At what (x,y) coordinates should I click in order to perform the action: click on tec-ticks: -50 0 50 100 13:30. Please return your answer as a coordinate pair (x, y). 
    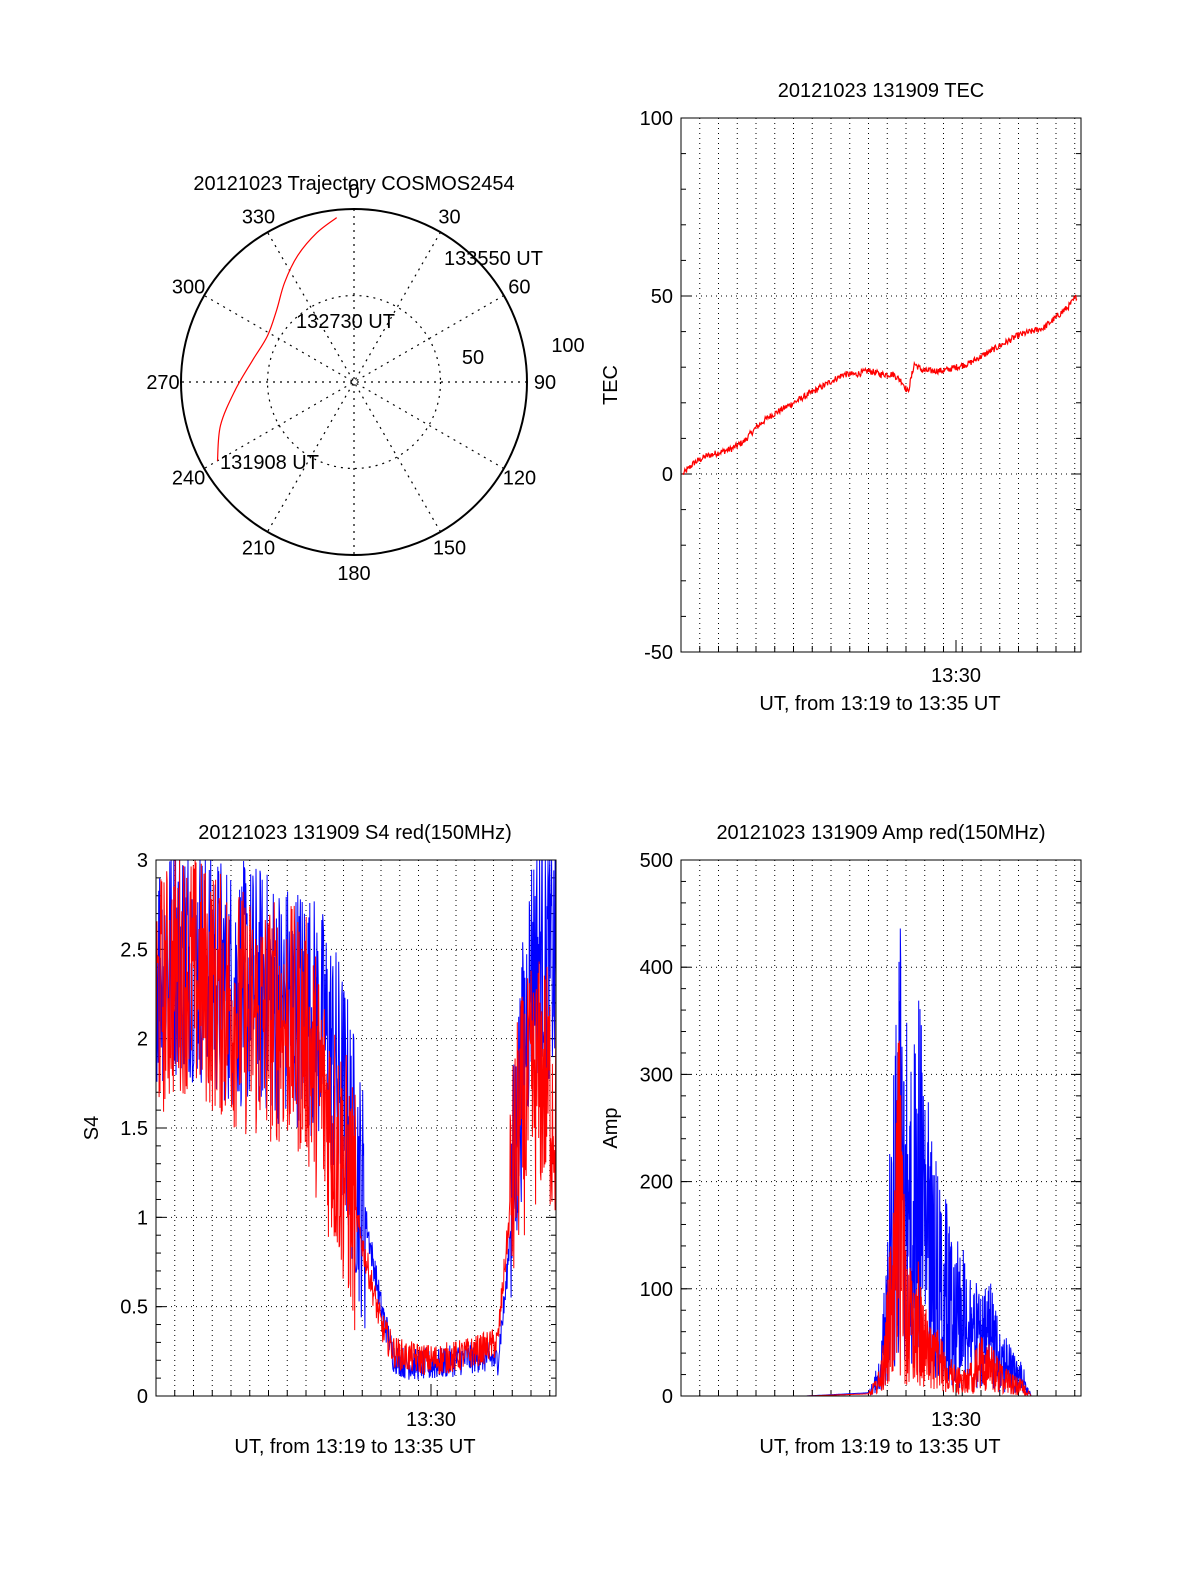
    Looking at the image, I should click on (860, 397).